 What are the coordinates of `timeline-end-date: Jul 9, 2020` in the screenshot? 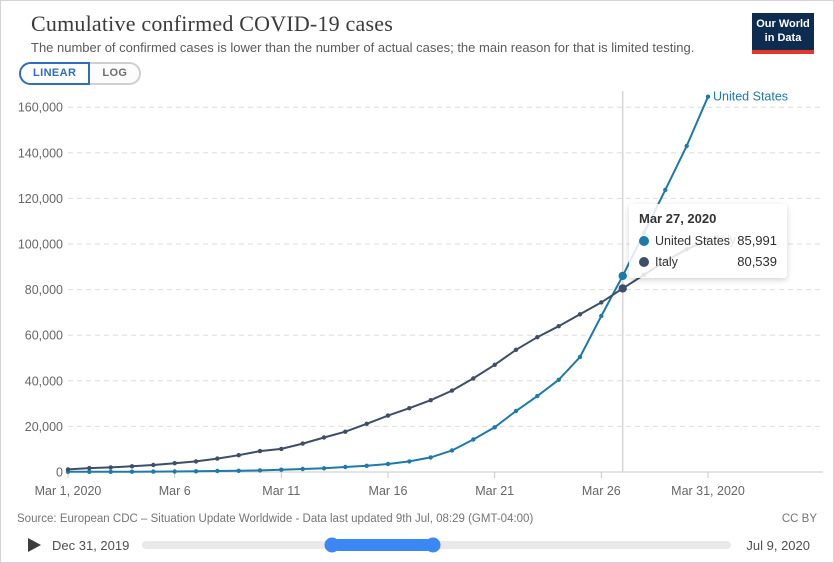 It's located at (778, 545).